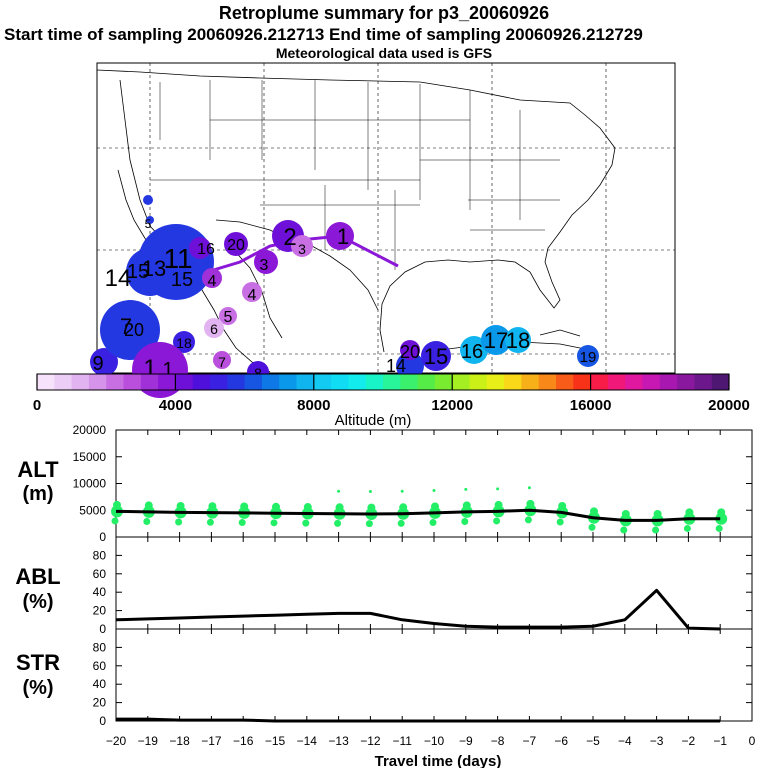  What do you see at coordinates (452, 405) in the screenshot?
I see `colorbar-tick-label: 12000` at bounding box center [452, 405].